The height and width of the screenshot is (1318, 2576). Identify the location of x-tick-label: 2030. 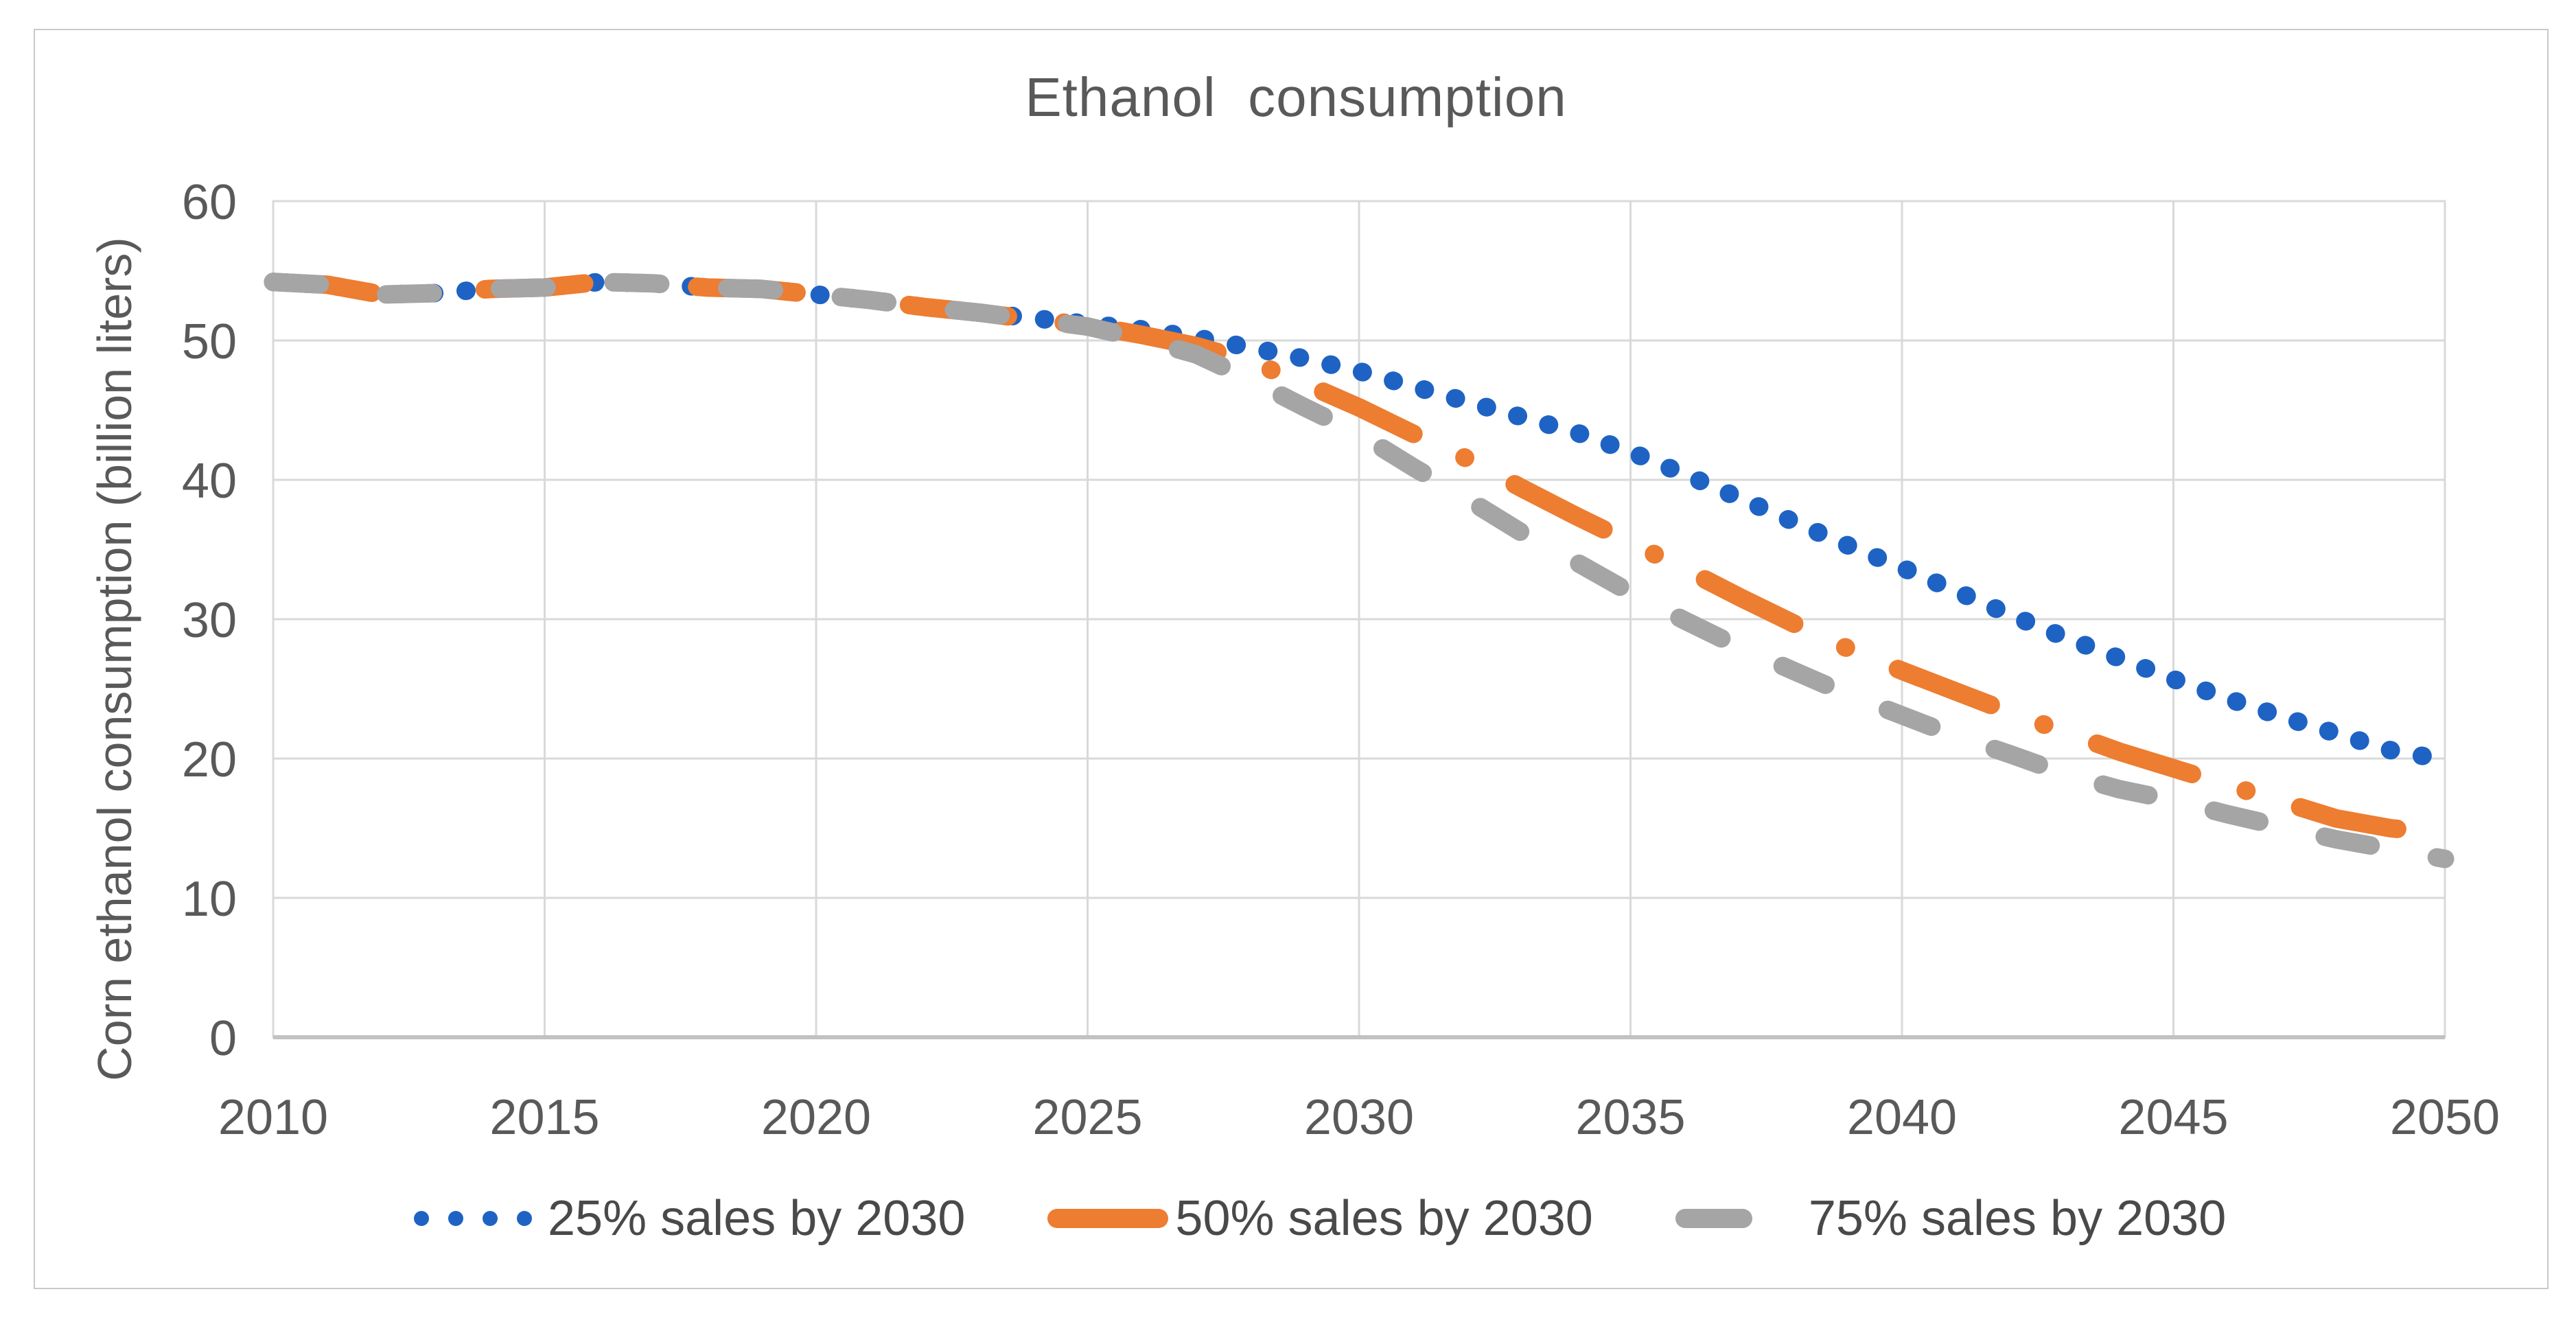
(1359, 1117).